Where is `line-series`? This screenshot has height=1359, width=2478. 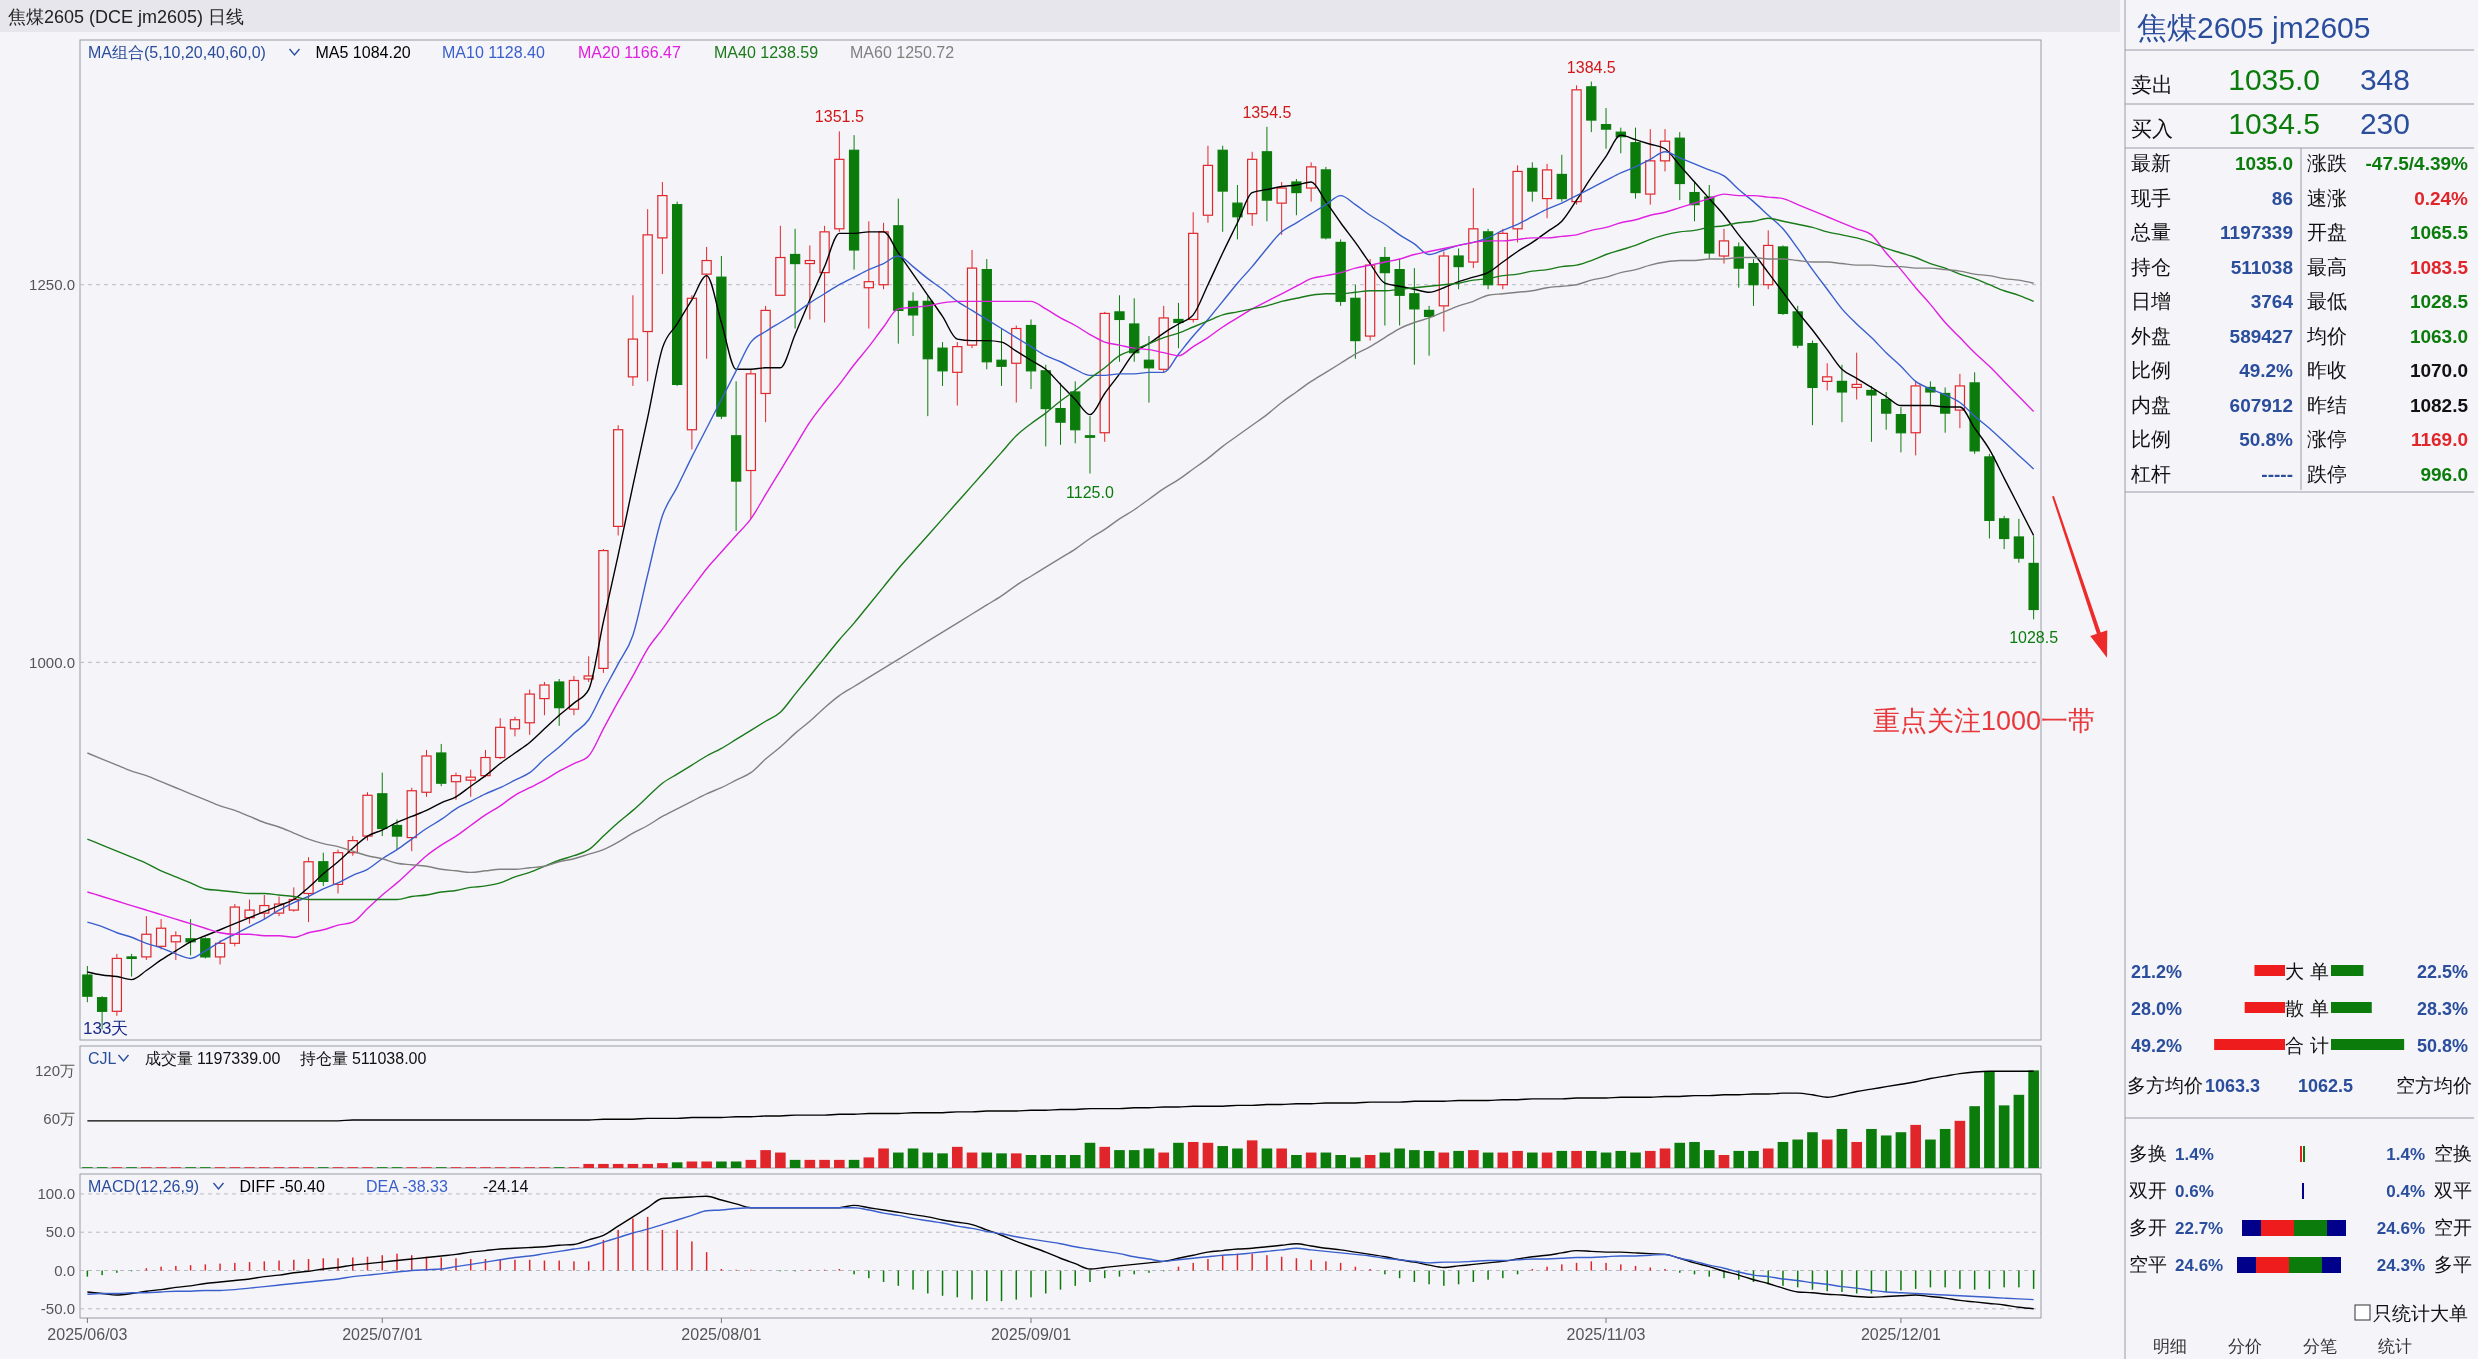 line-series is located at coordinates (1060, 1096).